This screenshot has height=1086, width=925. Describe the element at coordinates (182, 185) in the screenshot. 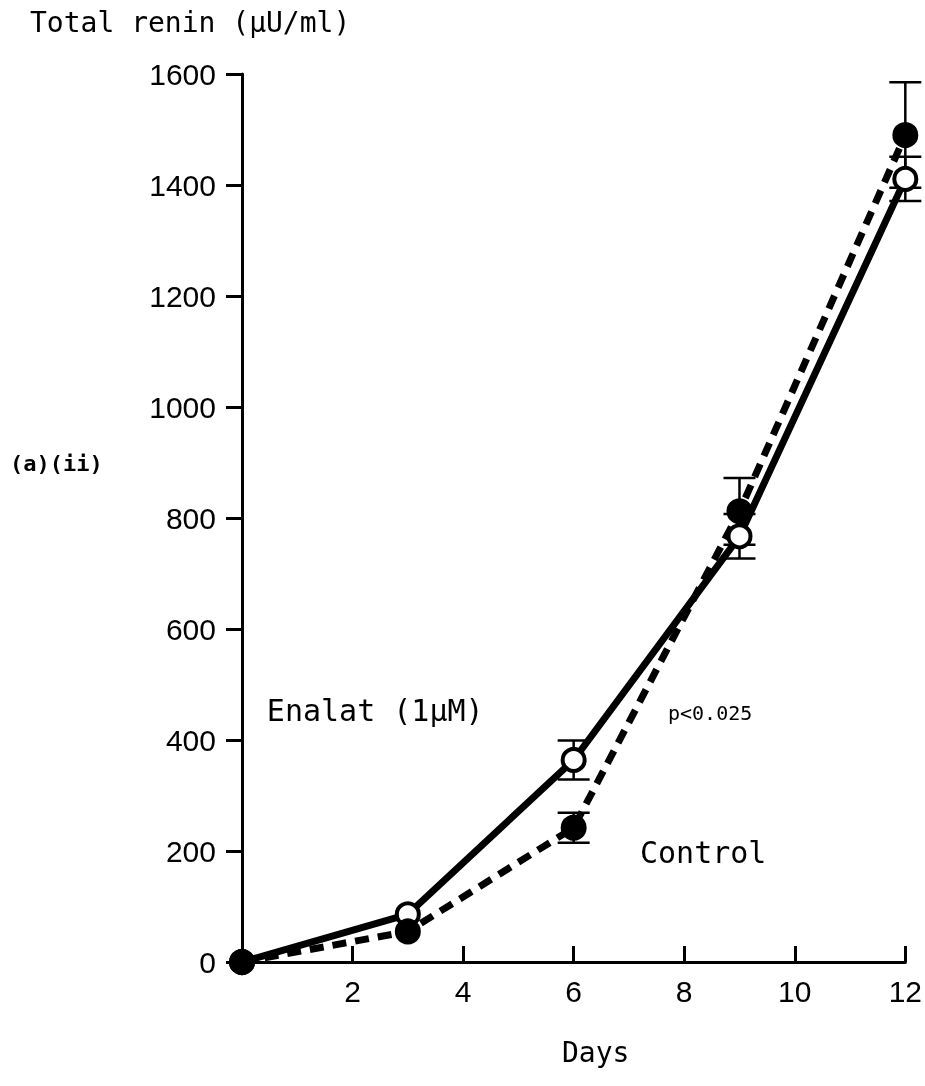

I see `y-tick-label: 1400` at that location.